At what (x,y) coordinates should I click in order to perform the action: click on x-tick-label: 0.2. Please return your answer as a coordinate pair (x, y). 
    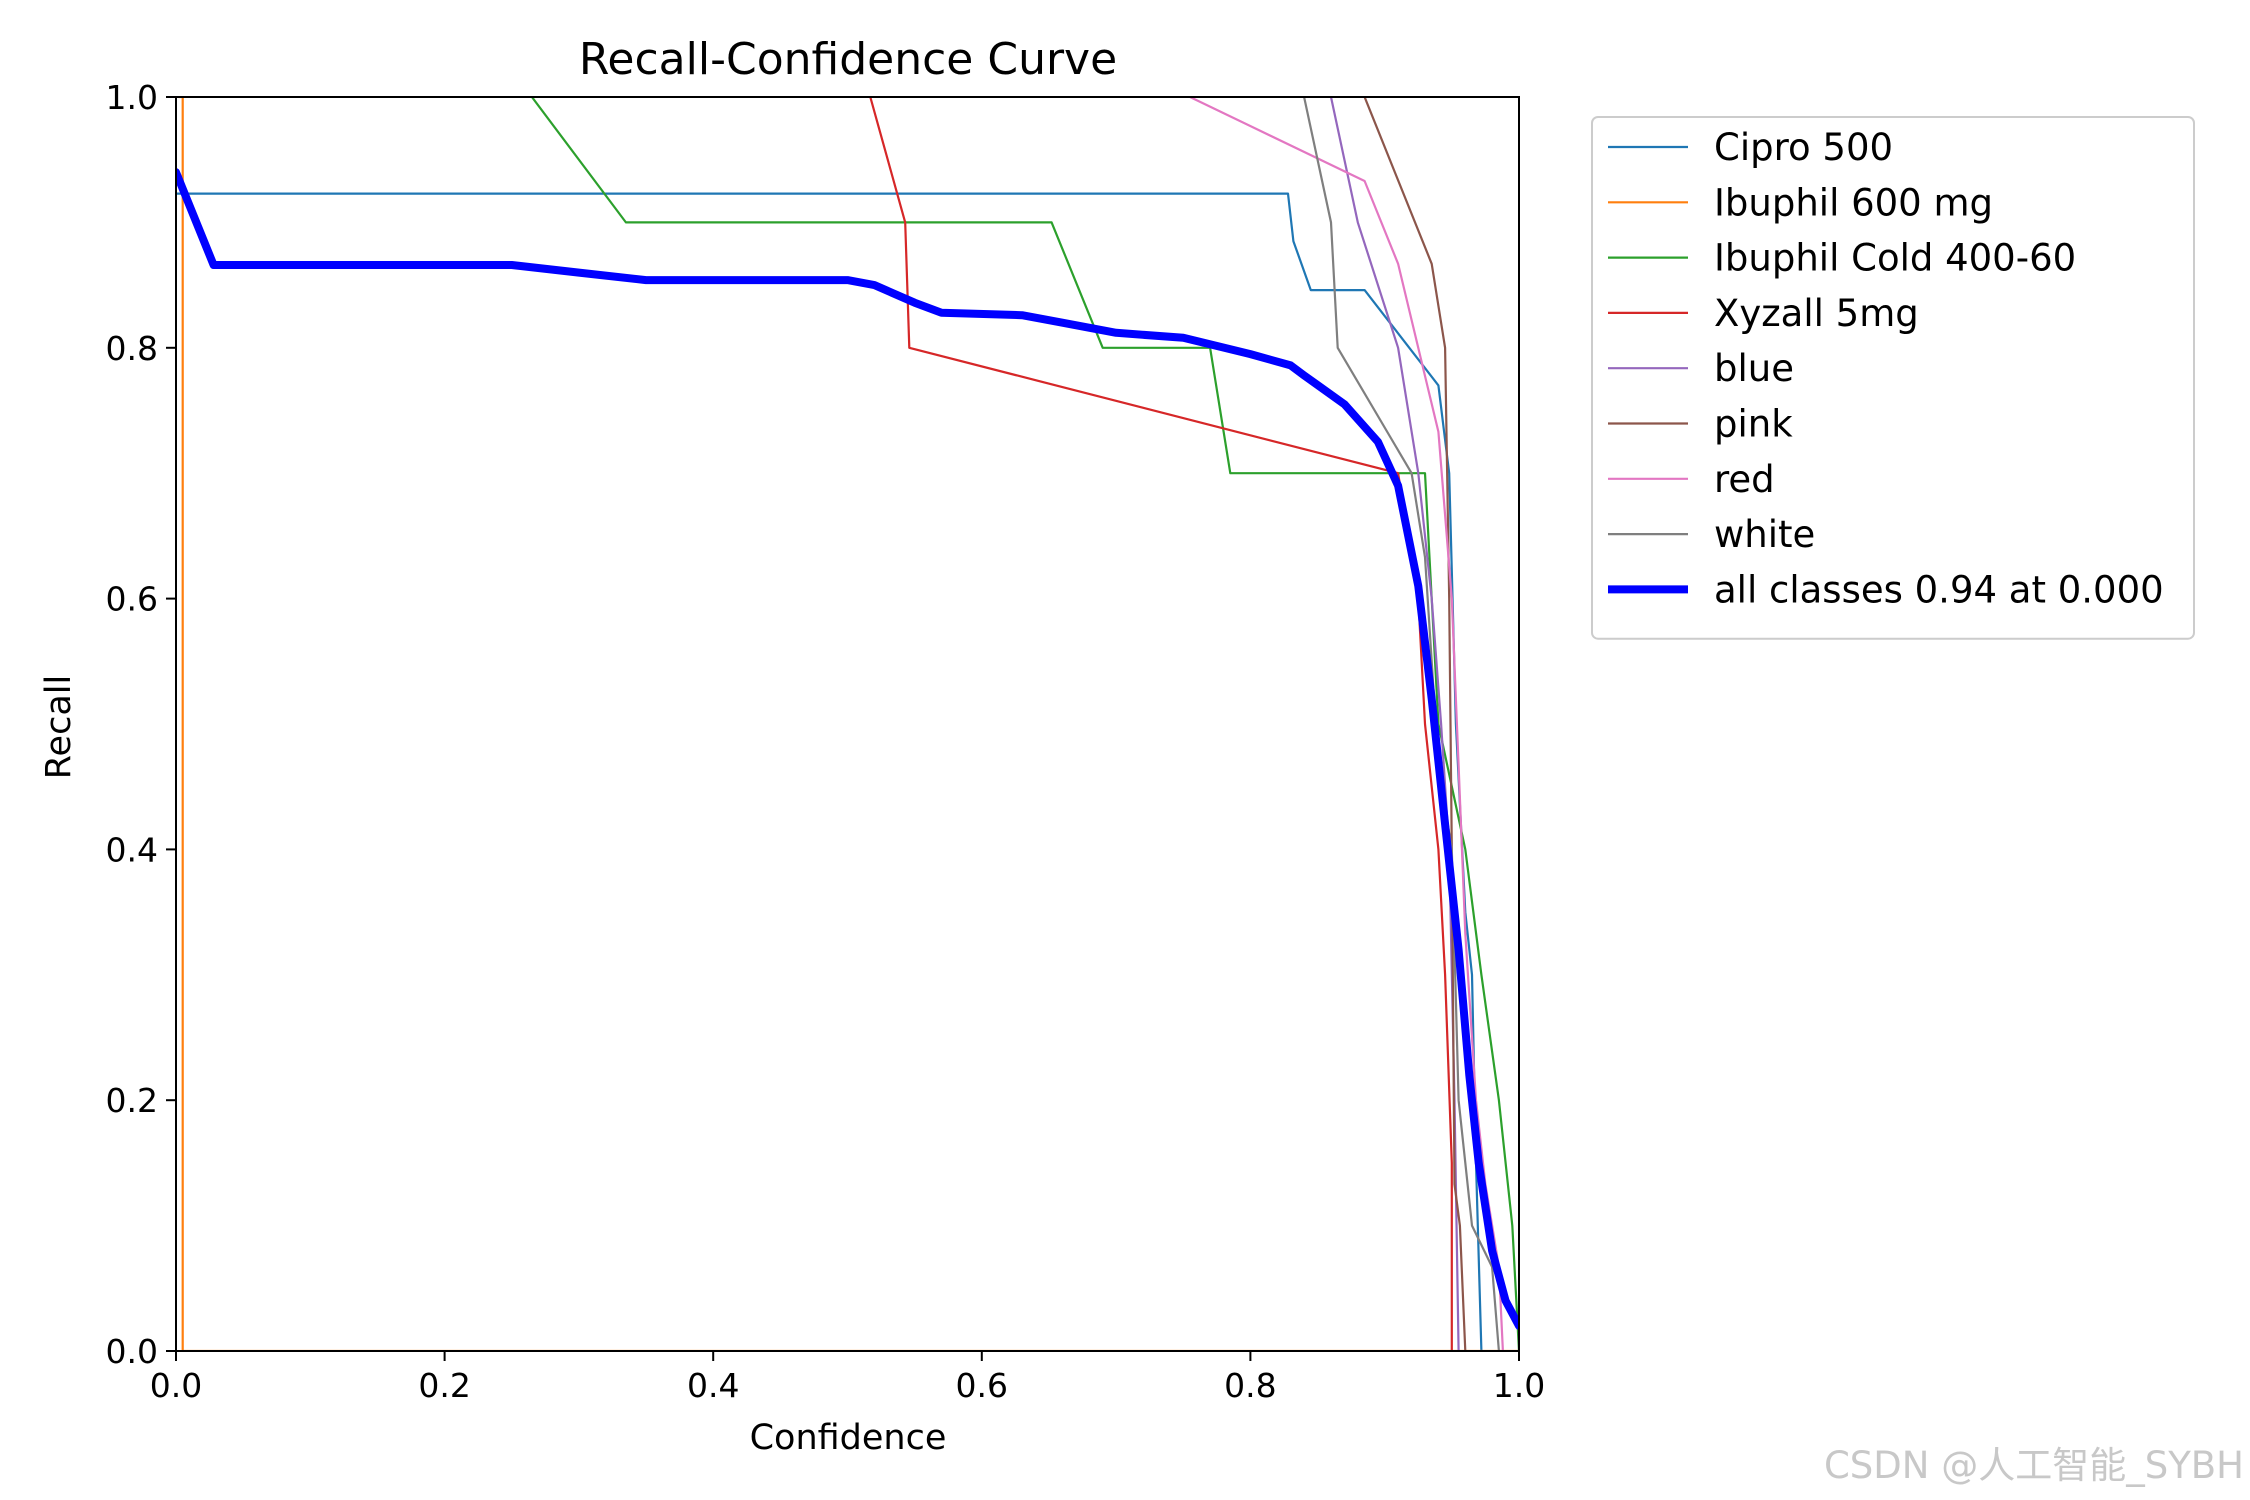
    Looking at the image, I should click on (444, 1385).